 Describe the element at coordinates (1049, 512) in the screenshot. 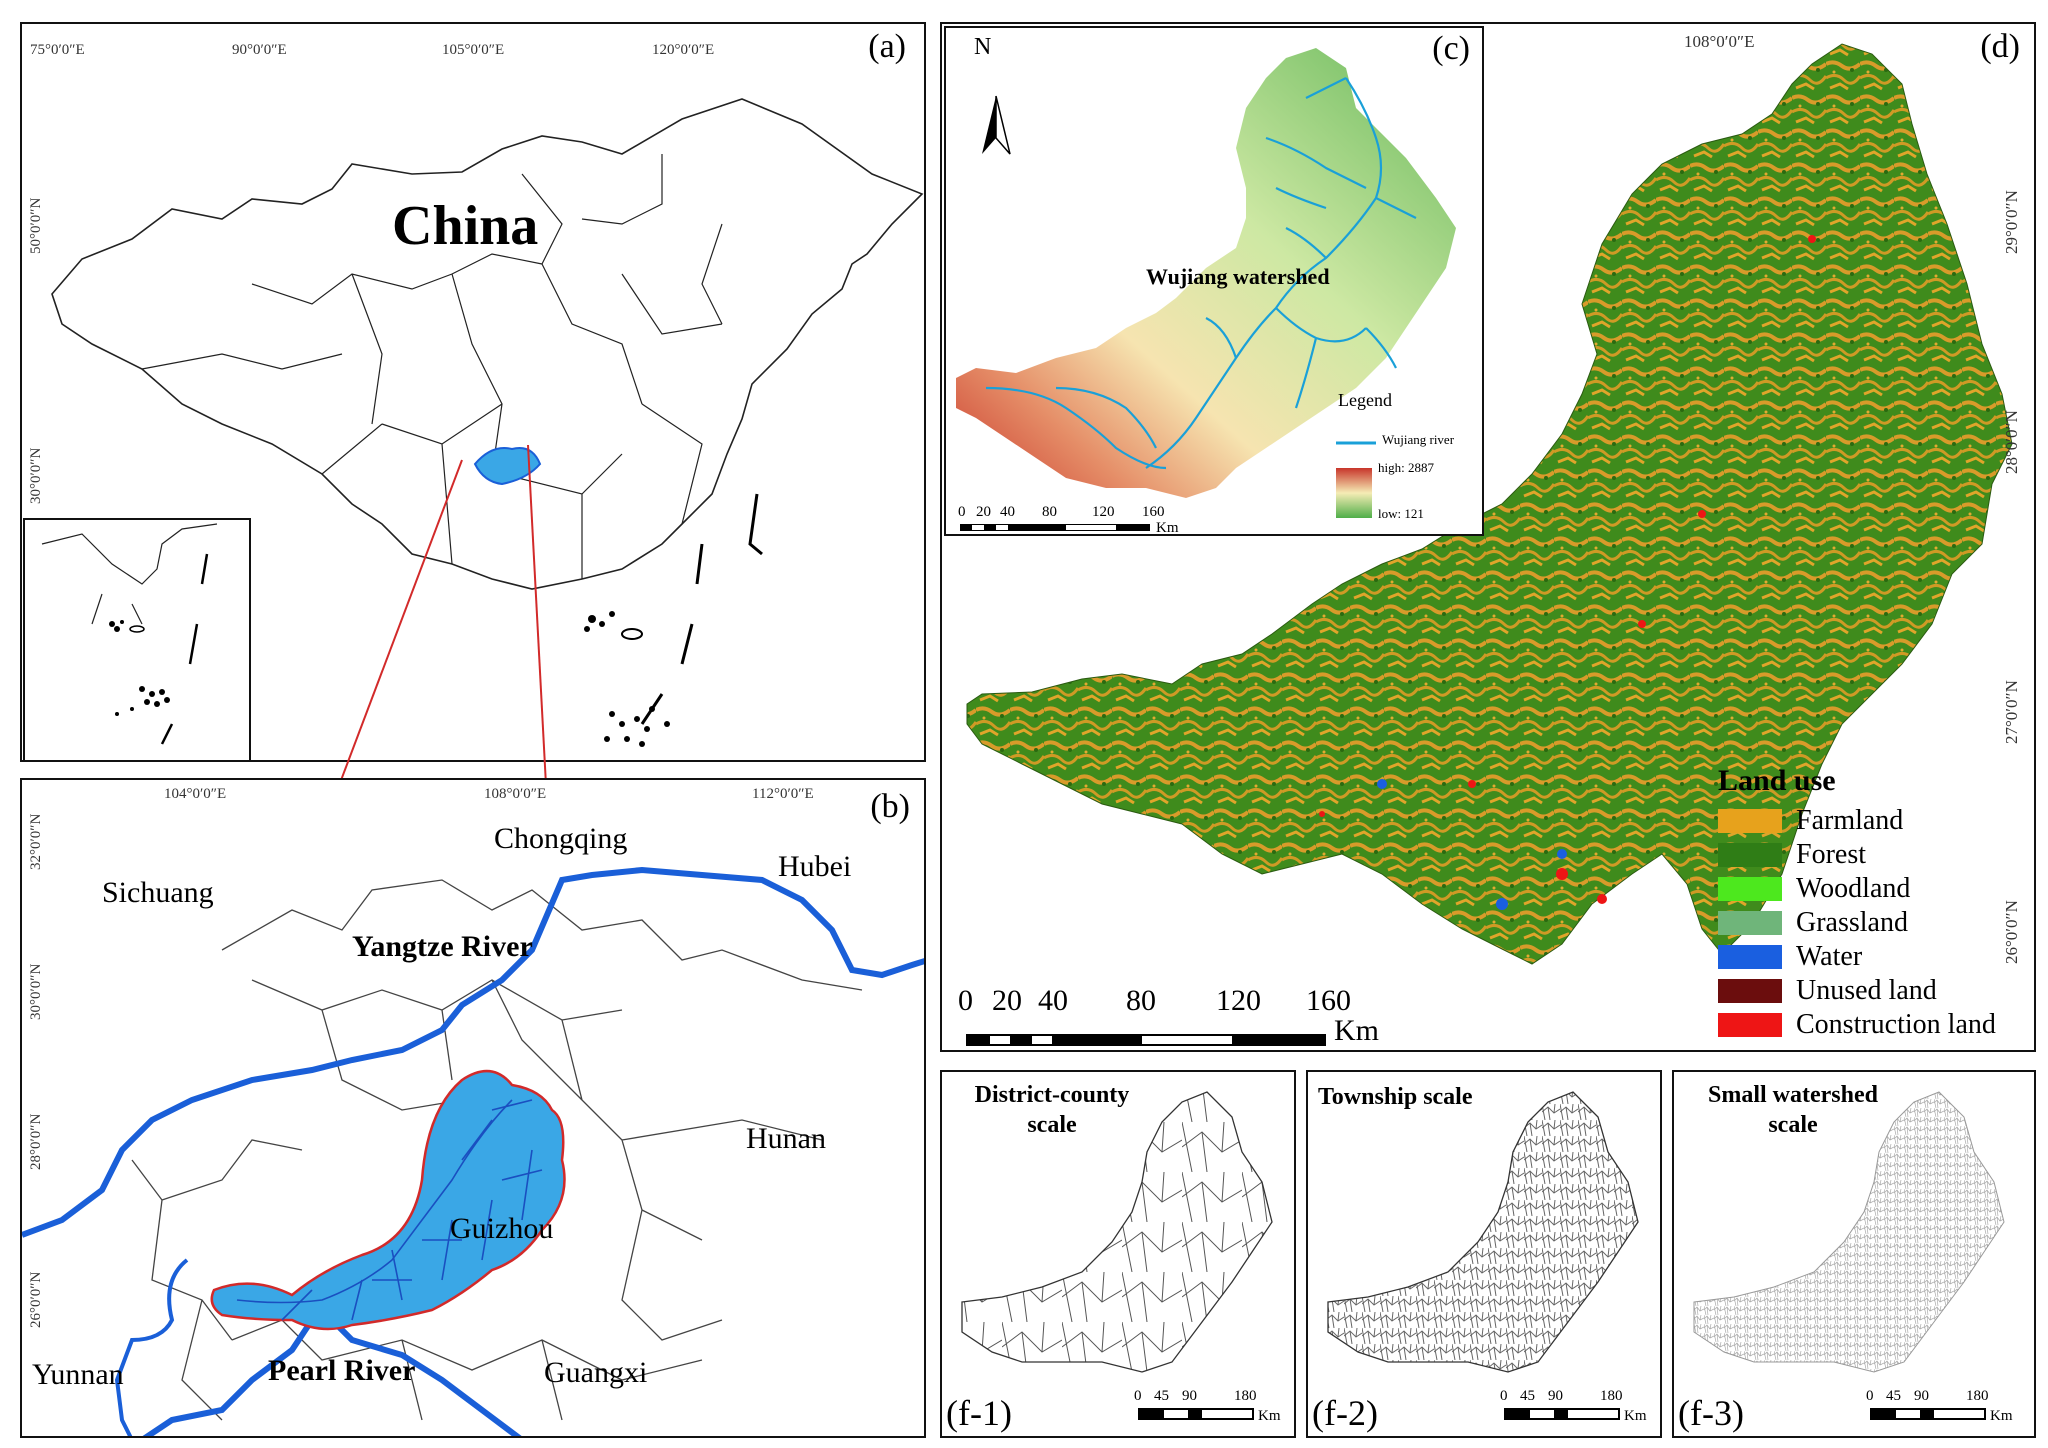

I see `scale-tick: 80` at that location.